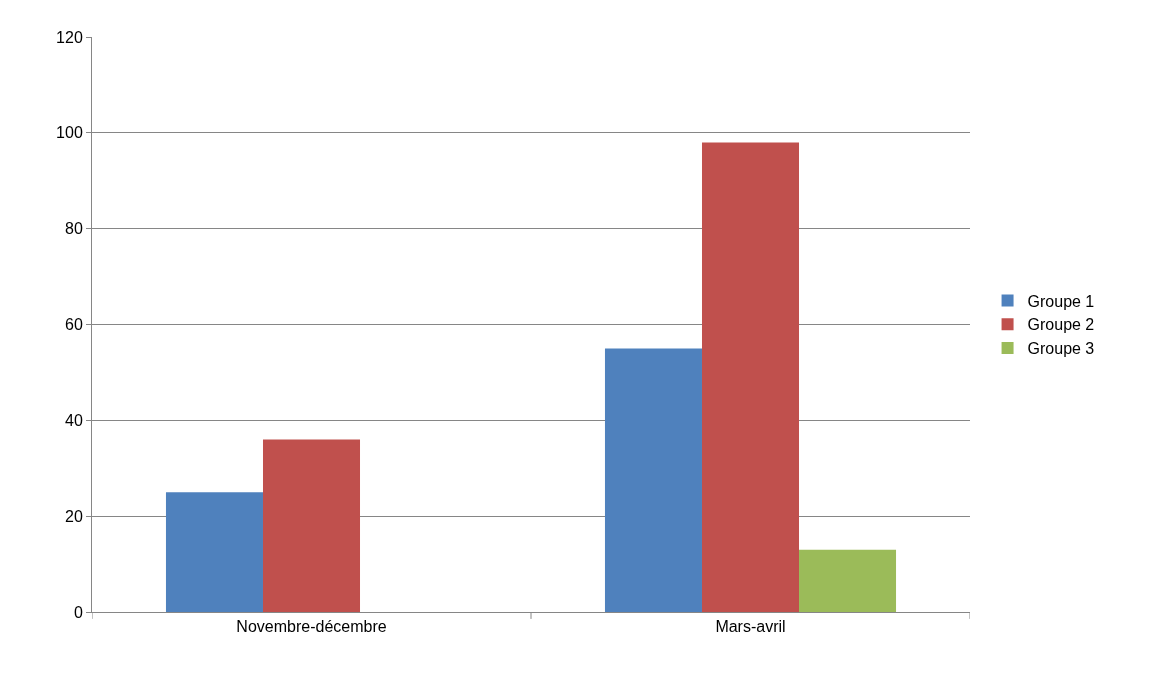  What do you see at coordinates (1061, 301) in the screenshot?
I see `legend-label: Groupe 1` at bounding box center [1061, 301].